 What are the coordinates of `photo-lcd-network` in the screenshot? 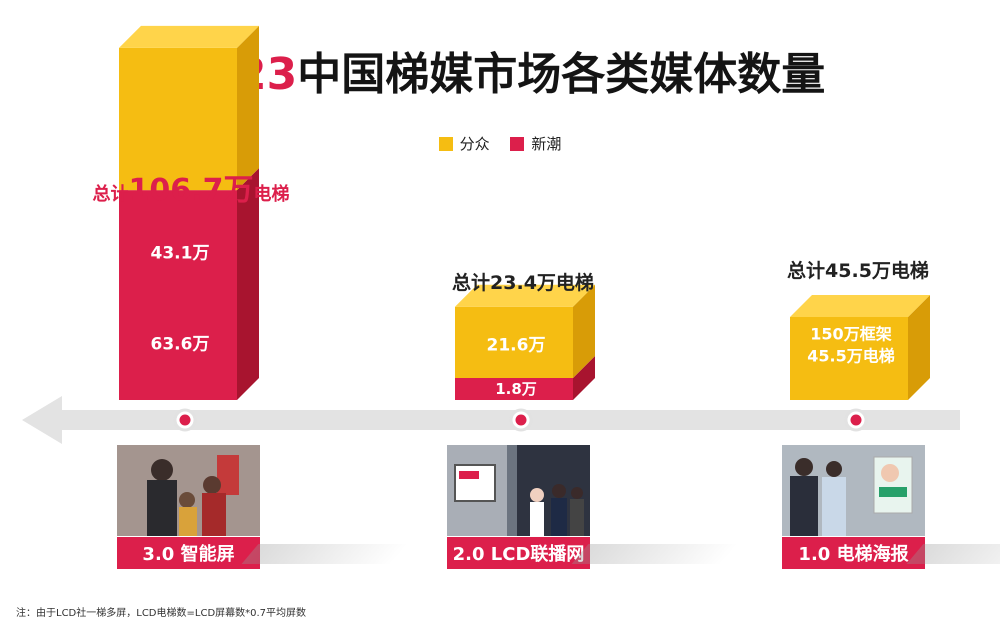 It's located at (518, 490).